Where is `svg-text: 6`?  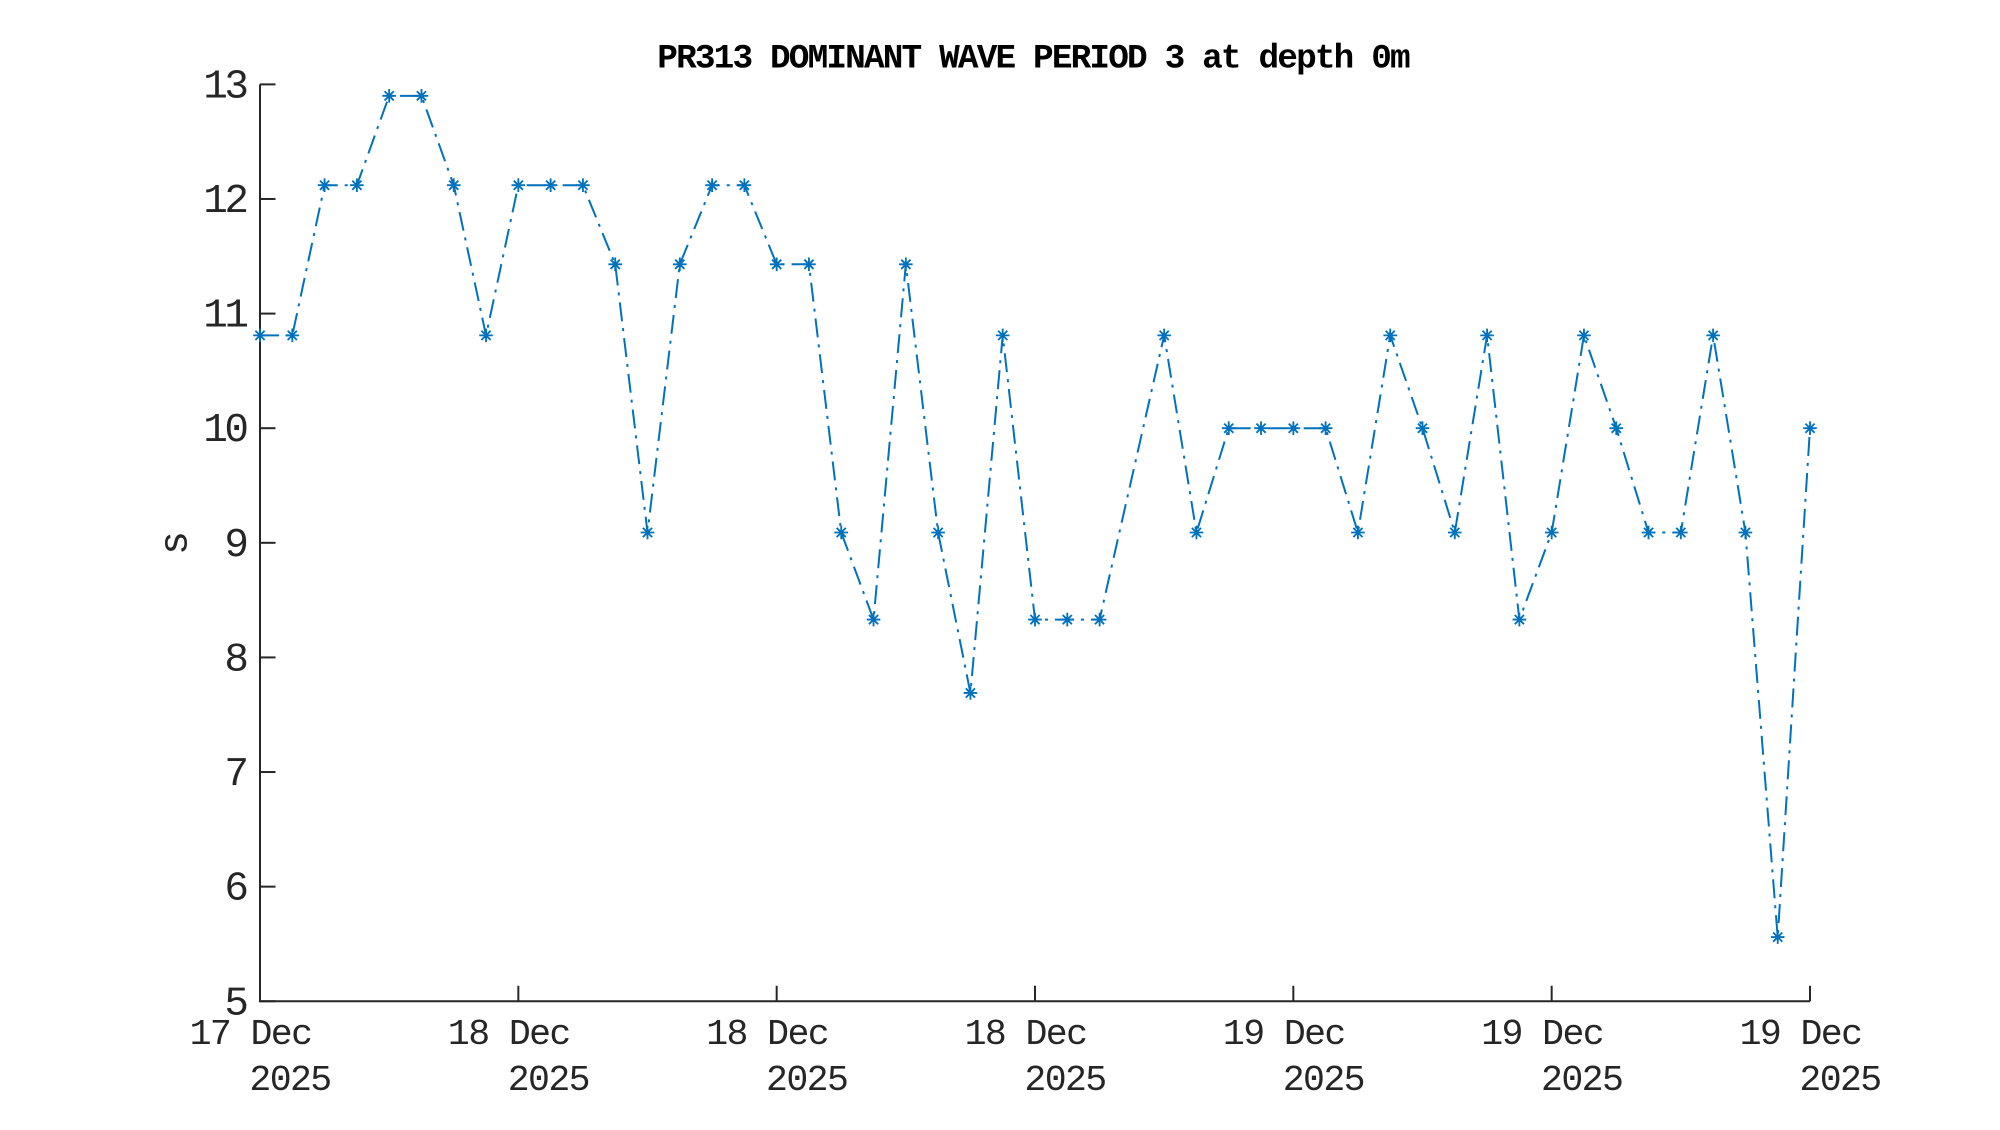 svg-text: 6 is located at coordinates (235, 890).